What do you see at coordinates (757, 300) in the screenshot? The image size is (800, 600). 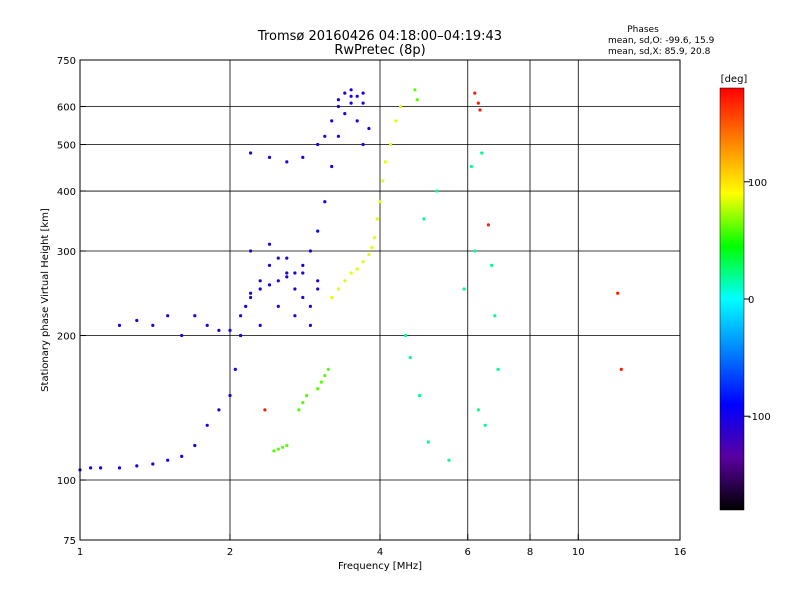 I see `colorbar-ticks: 100 0 -100` at bounding box center [757, 300].